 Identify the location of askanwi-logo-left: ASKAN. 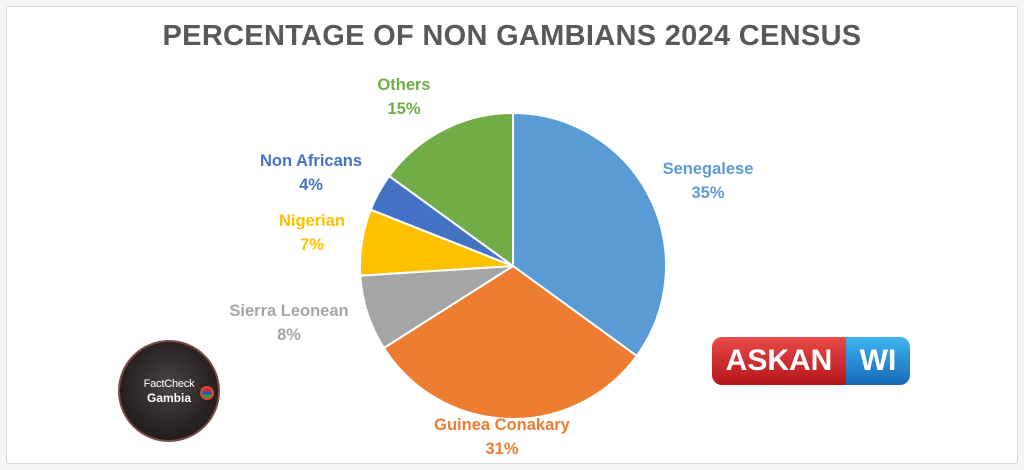
(779, 361).